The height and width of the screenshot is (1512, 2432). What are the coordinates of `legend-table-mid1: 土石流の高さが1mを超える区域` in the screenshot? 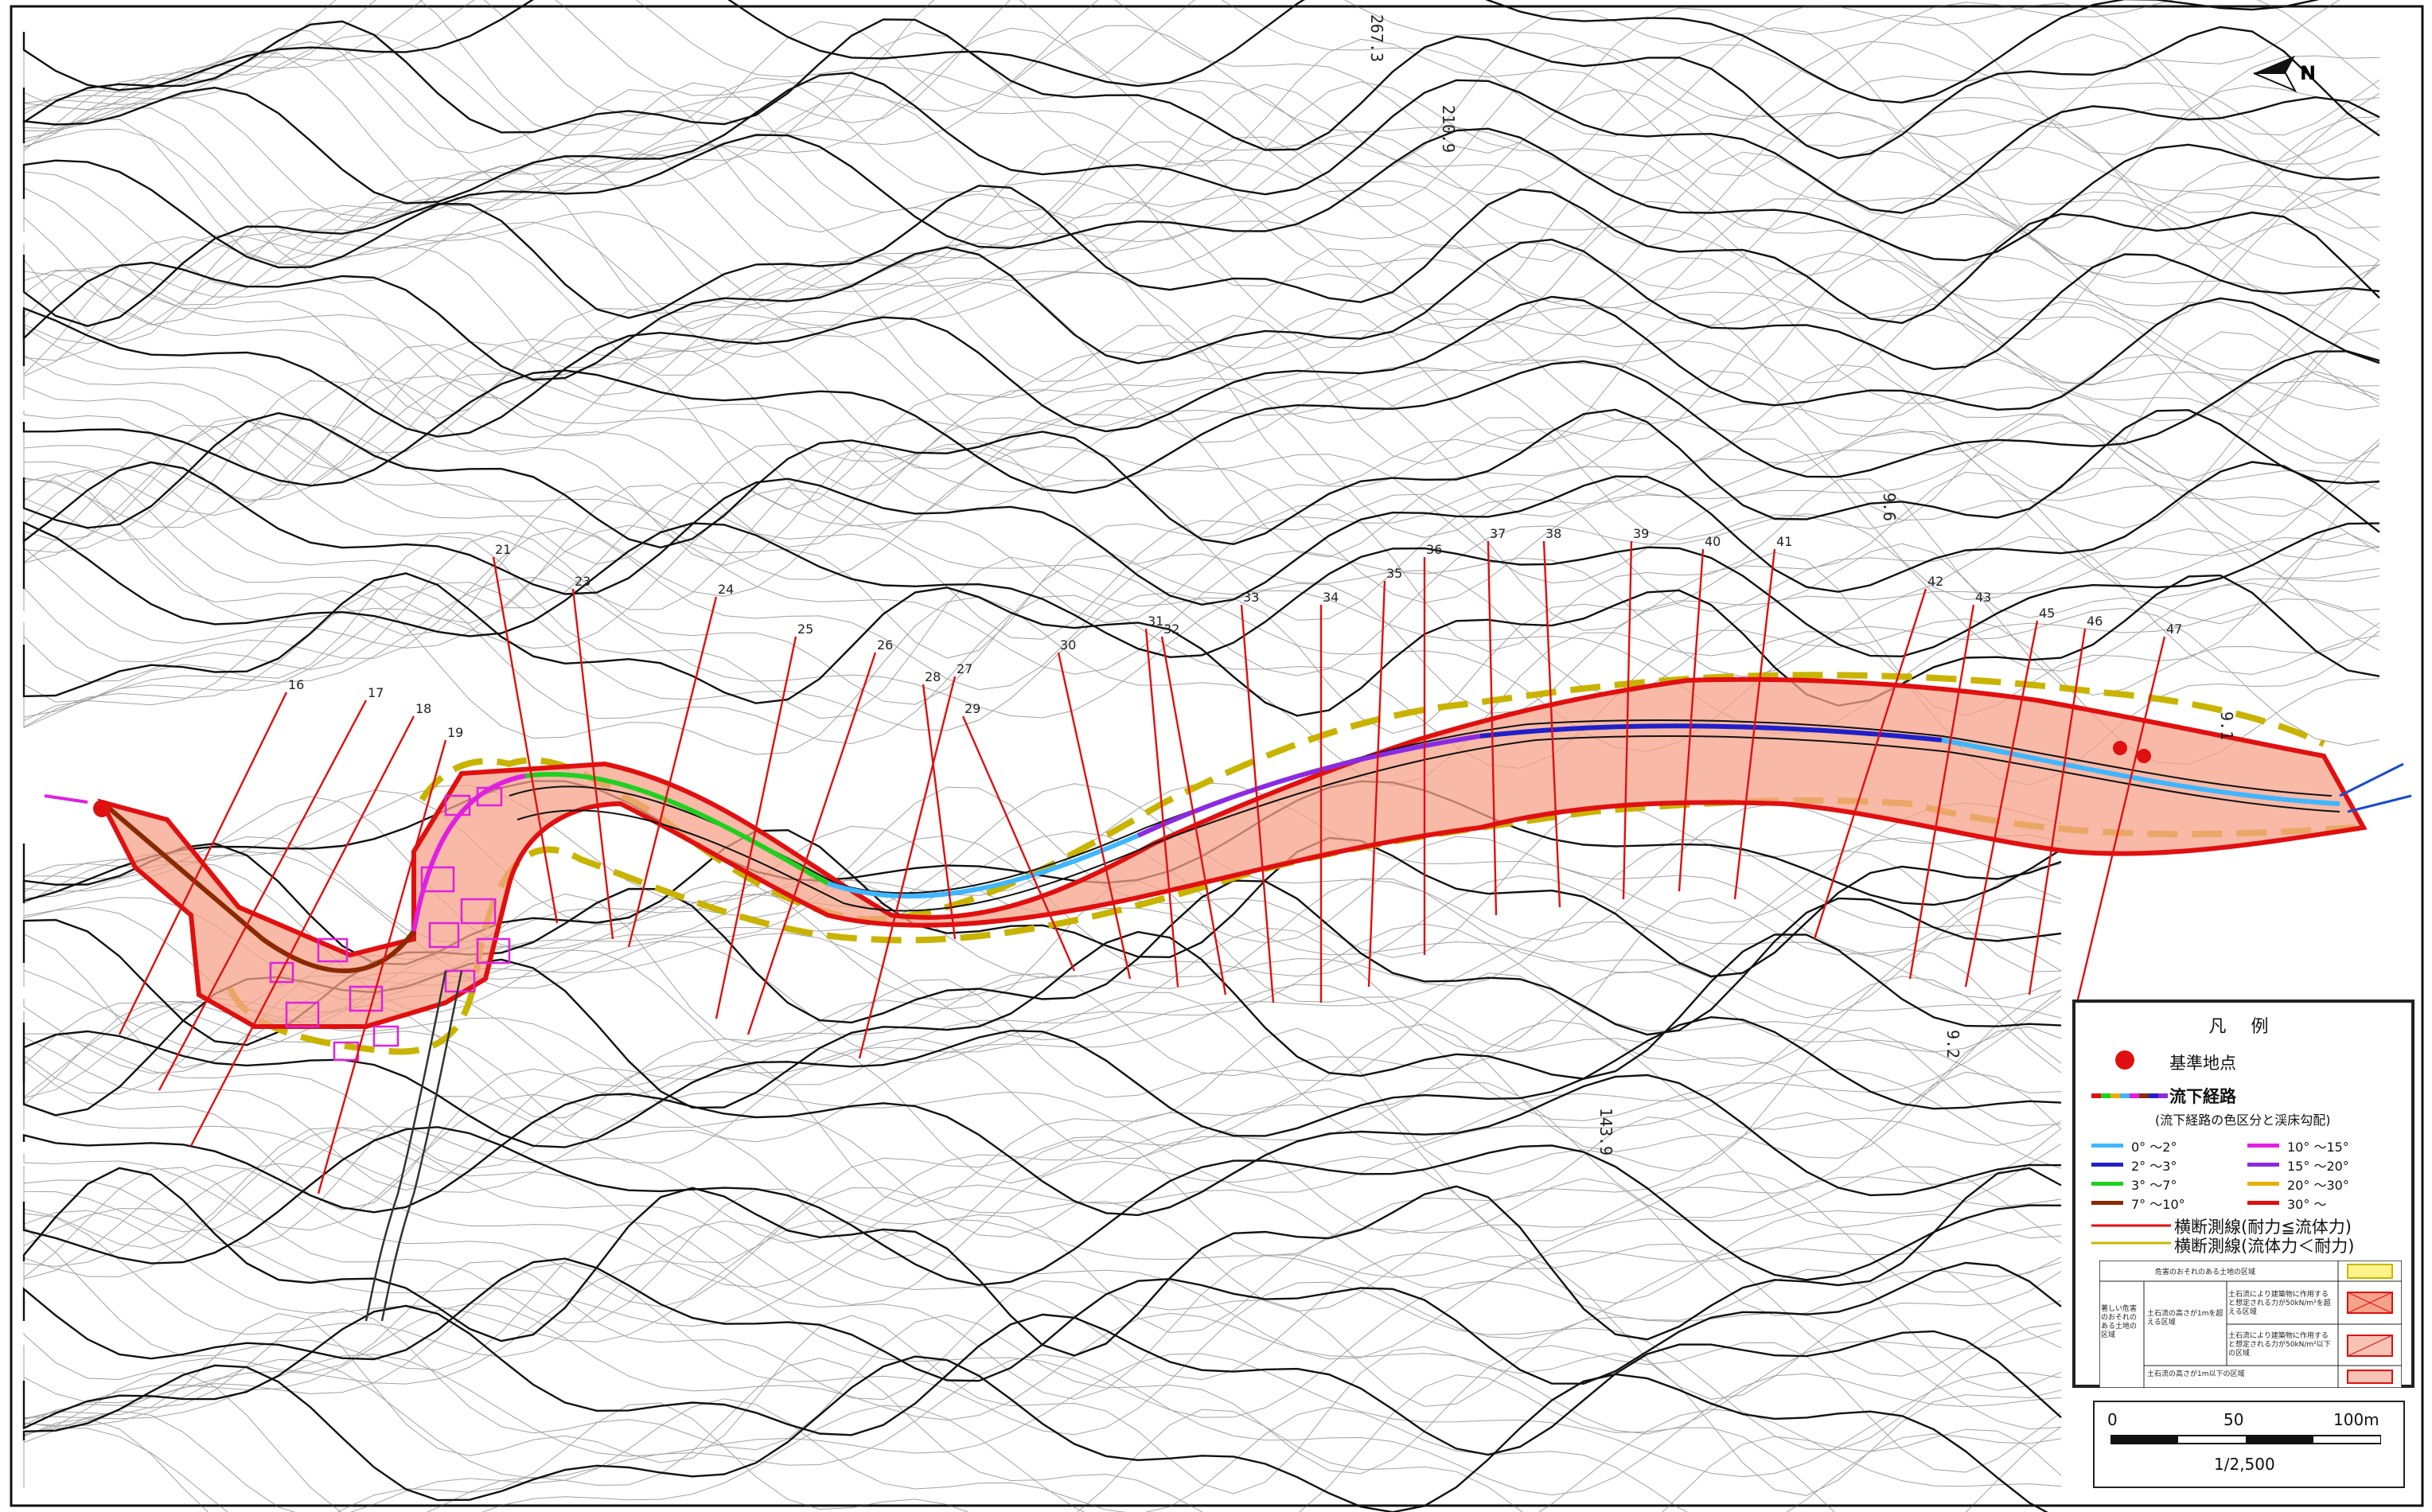 It's located at (2185, 1318).